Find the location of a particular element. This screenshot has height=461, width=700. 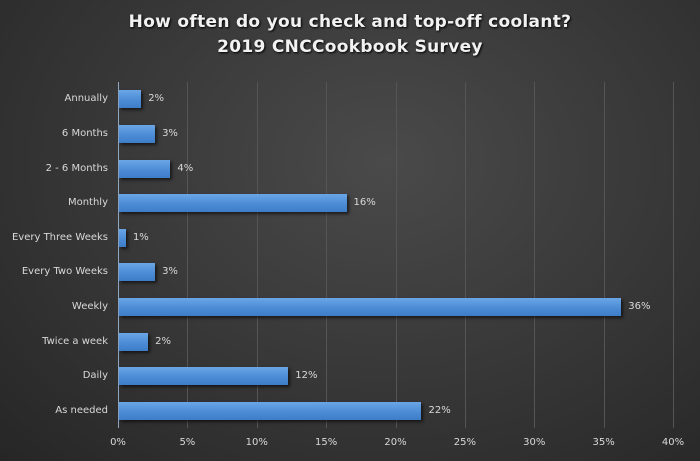

category-label: Every Two Weeks is located at coordinates (64, 272).